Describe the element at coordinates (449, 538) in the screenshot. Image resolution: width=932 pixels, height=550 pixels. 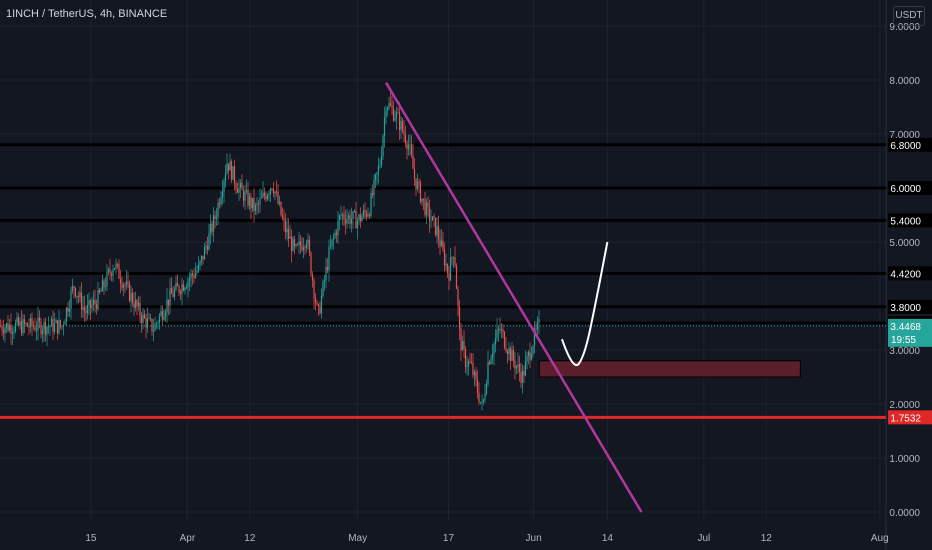
I see `x-tick-label: 17` at that location.